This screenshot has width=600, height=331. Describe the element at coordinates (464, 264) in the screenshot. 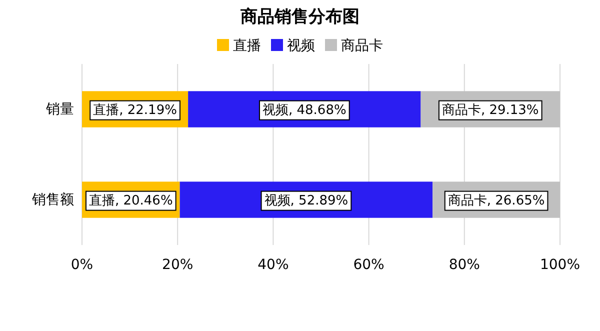

I see `x-tick-label: 80%` at that location.